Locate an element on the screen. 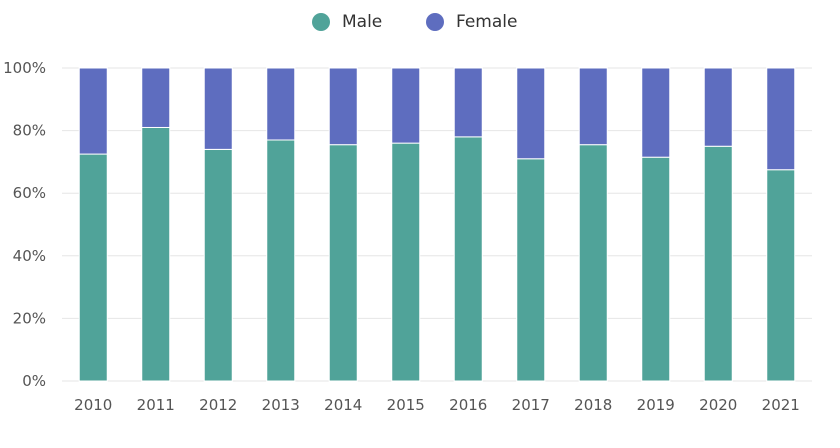  bar-female-2015 is located at coordinates (406, 105).